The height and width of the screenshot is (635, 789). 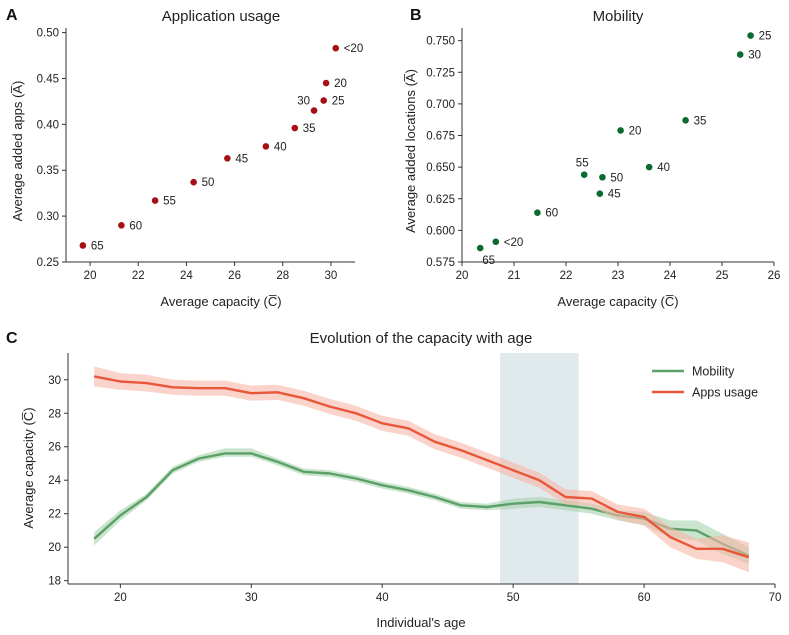 I want to click on y-tick-label: 0.50, so click(x=48, y=34).